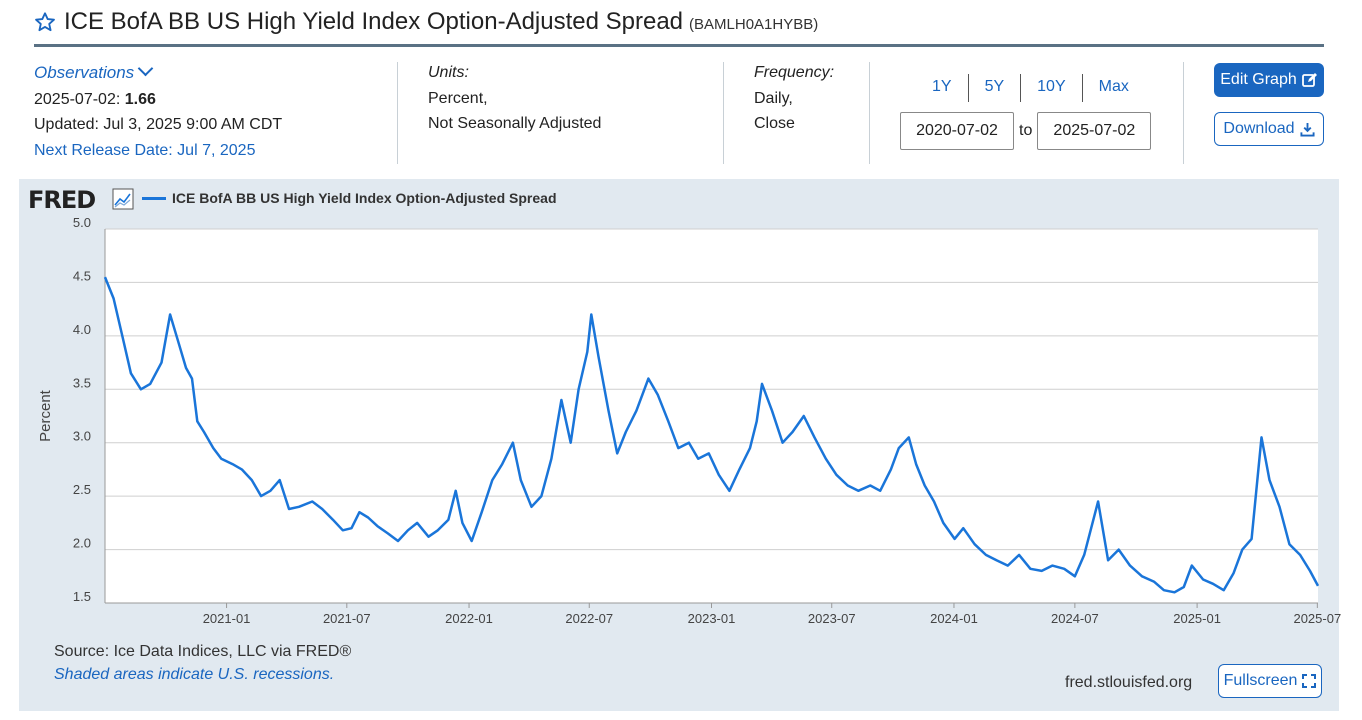 The height and width of the screenshot is (720, 1362). I want to click on download-label: Download, so click(1259, 128).